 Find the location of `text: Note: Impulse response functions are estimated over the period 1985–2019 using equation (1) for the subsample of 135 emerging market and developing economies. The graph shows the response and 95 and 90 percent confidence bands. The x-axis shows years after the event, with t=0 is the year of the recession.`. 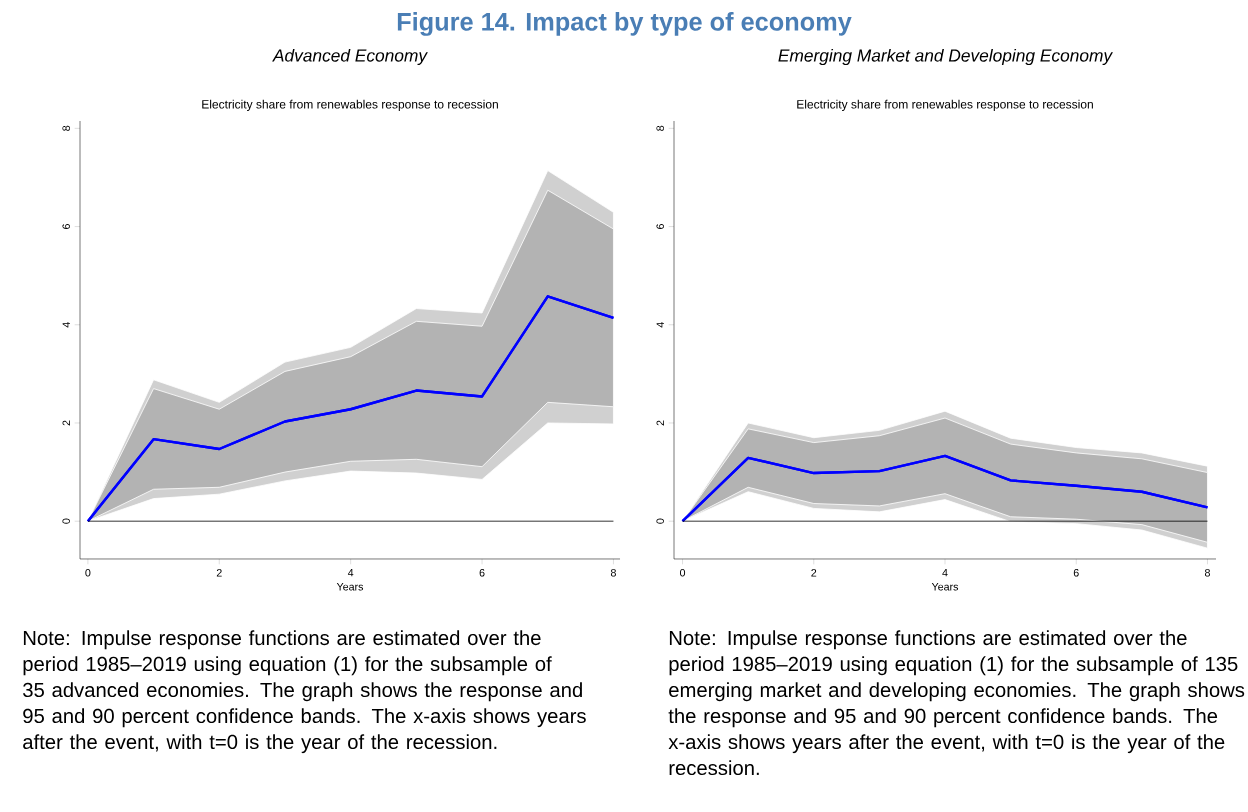

text: Note: Impulse response functions are estimated over the period 1985–2019 using equation (1) for the subsample of 135 emerging market and developing economies. The graph shows the response and 95 and 90 percent confidence bands. The x-axis shows years after the event, with t=0 is the year of the recession. is located at coordinates (956, 703).